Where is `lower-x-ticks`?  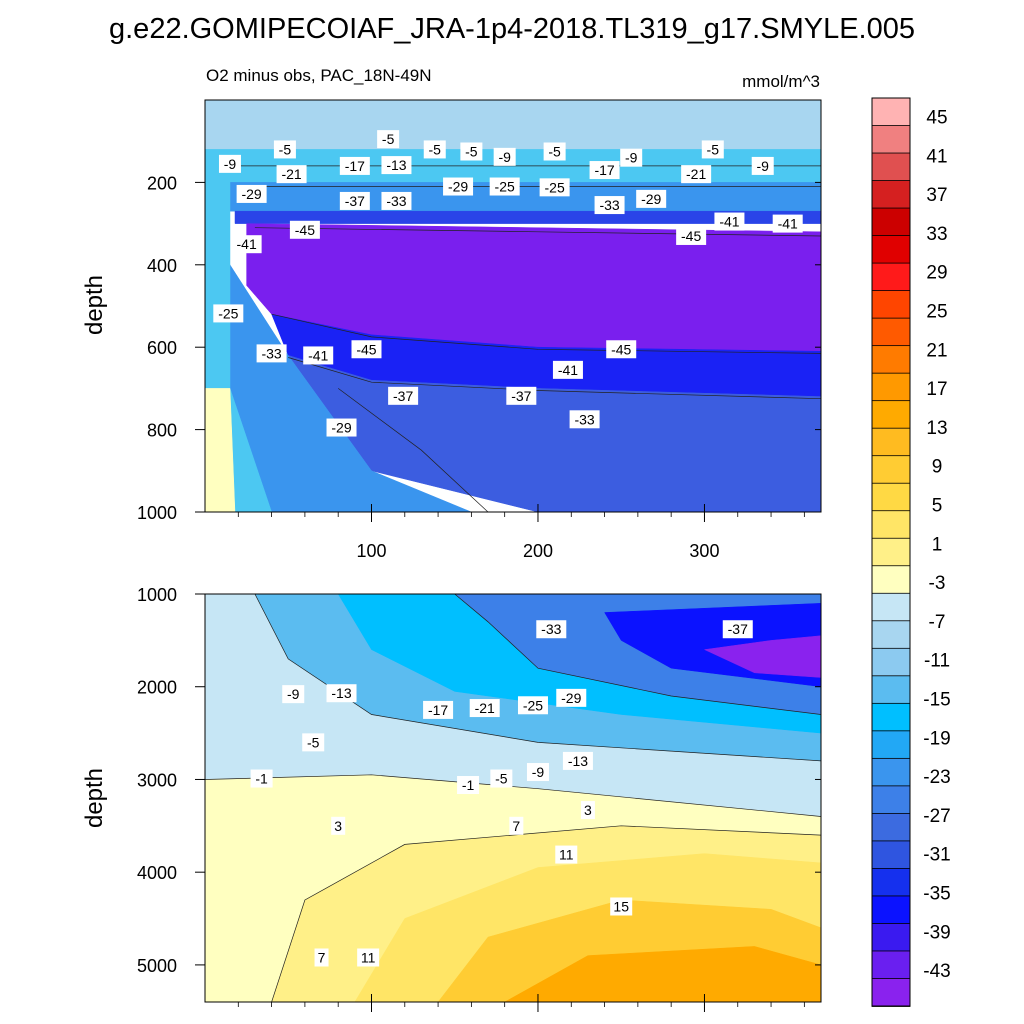 lower-x-ticks is located at coordinates (521, 1003).